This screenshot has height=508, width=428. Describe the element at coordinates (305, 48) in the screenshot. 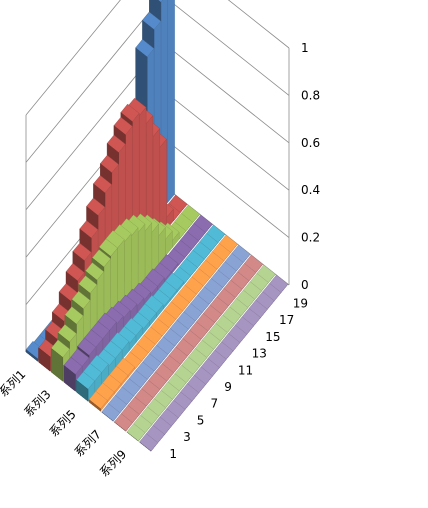

I see `z-tick-label: 1` at that location.